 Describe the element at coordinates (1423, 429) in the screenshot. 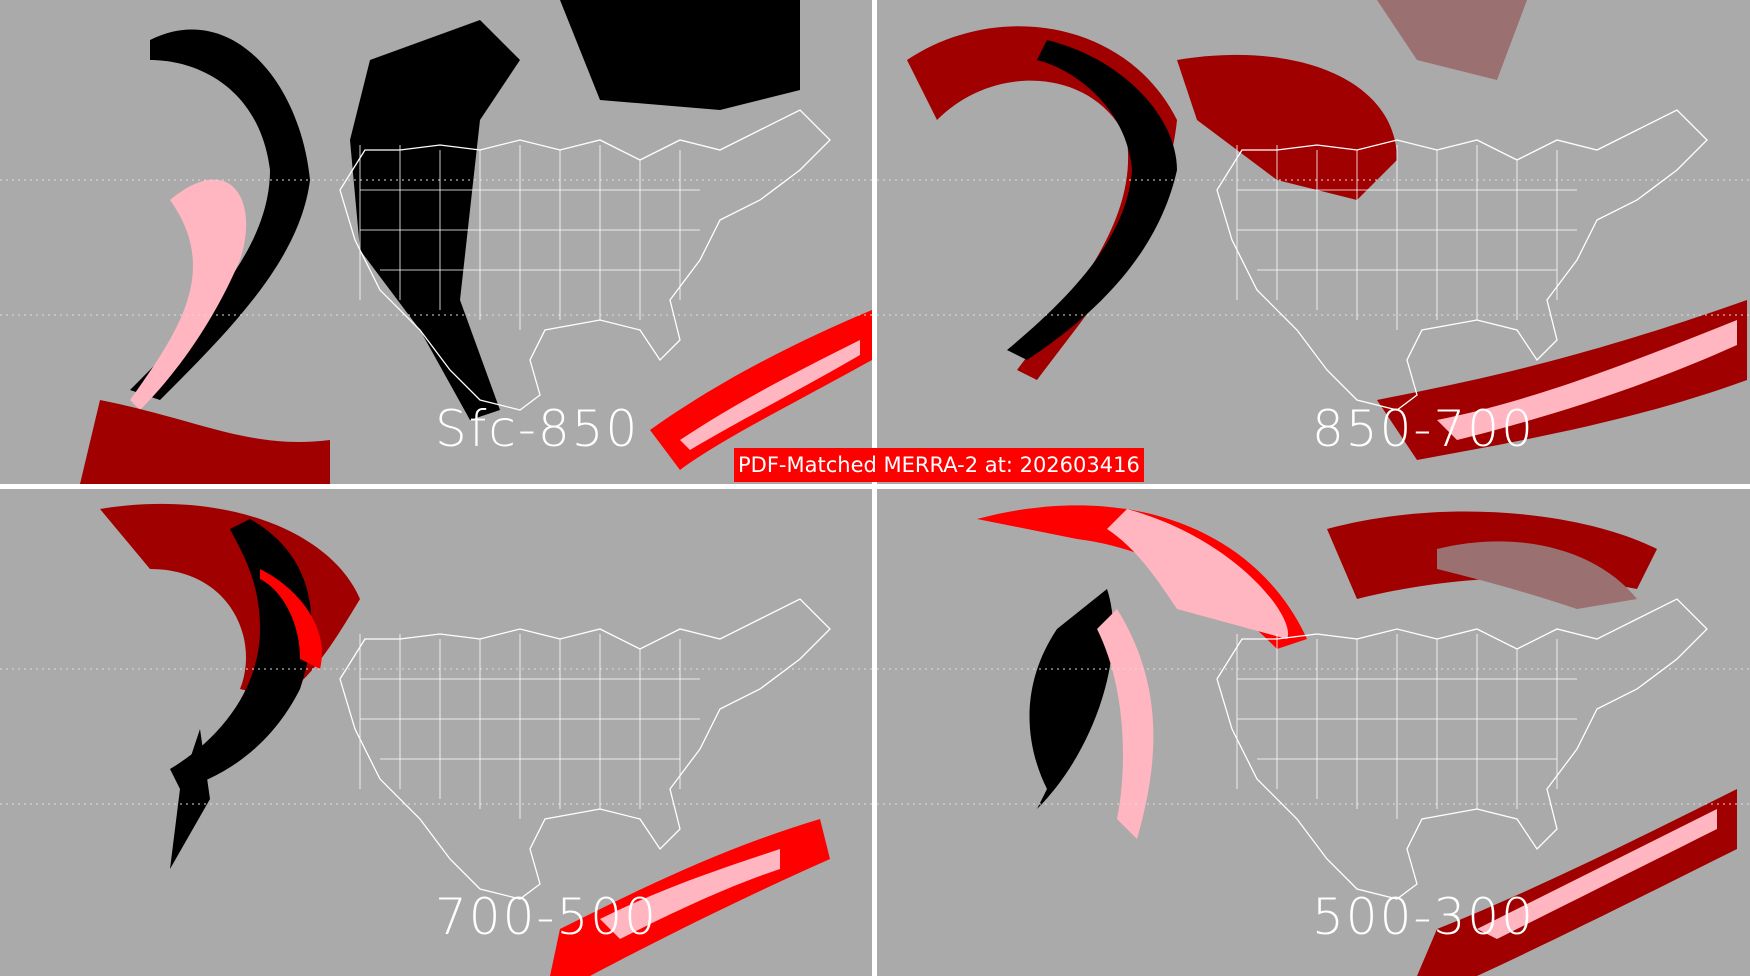

I see `panel-label-850-700: 850-700` at that location.